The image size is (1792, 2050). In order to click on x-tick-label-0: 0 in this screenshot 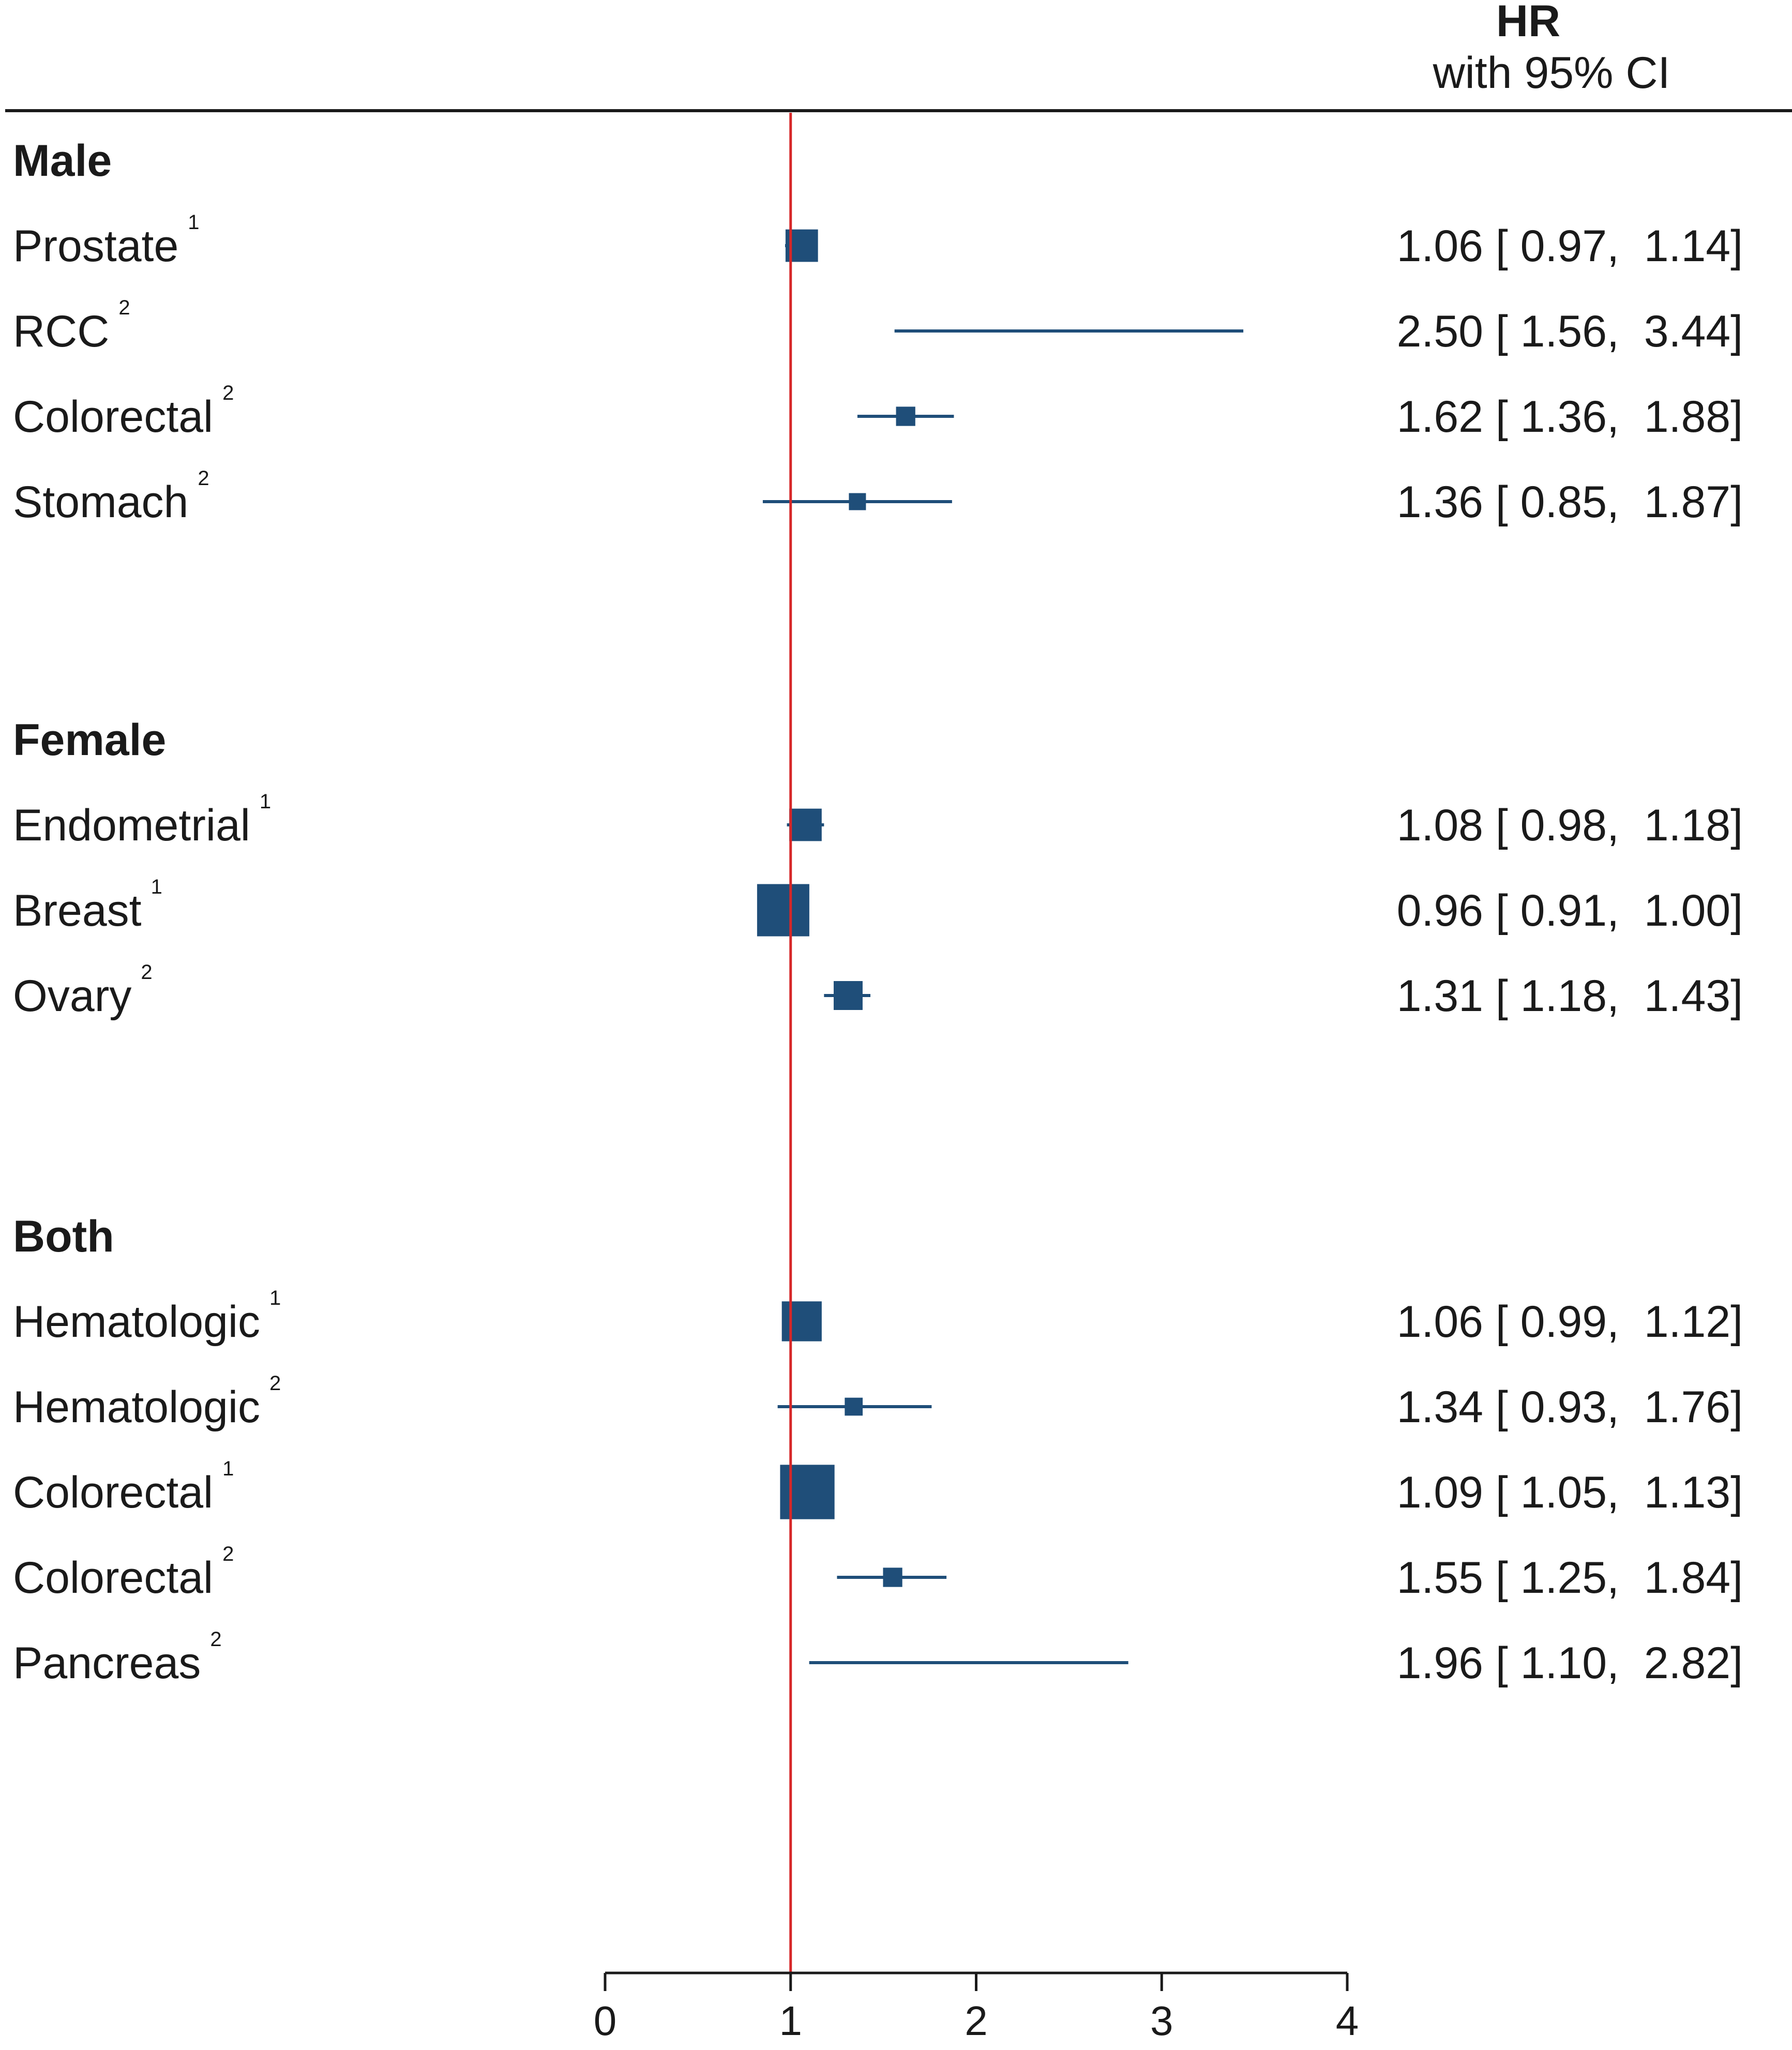, I will do `click(605, 2021)`.